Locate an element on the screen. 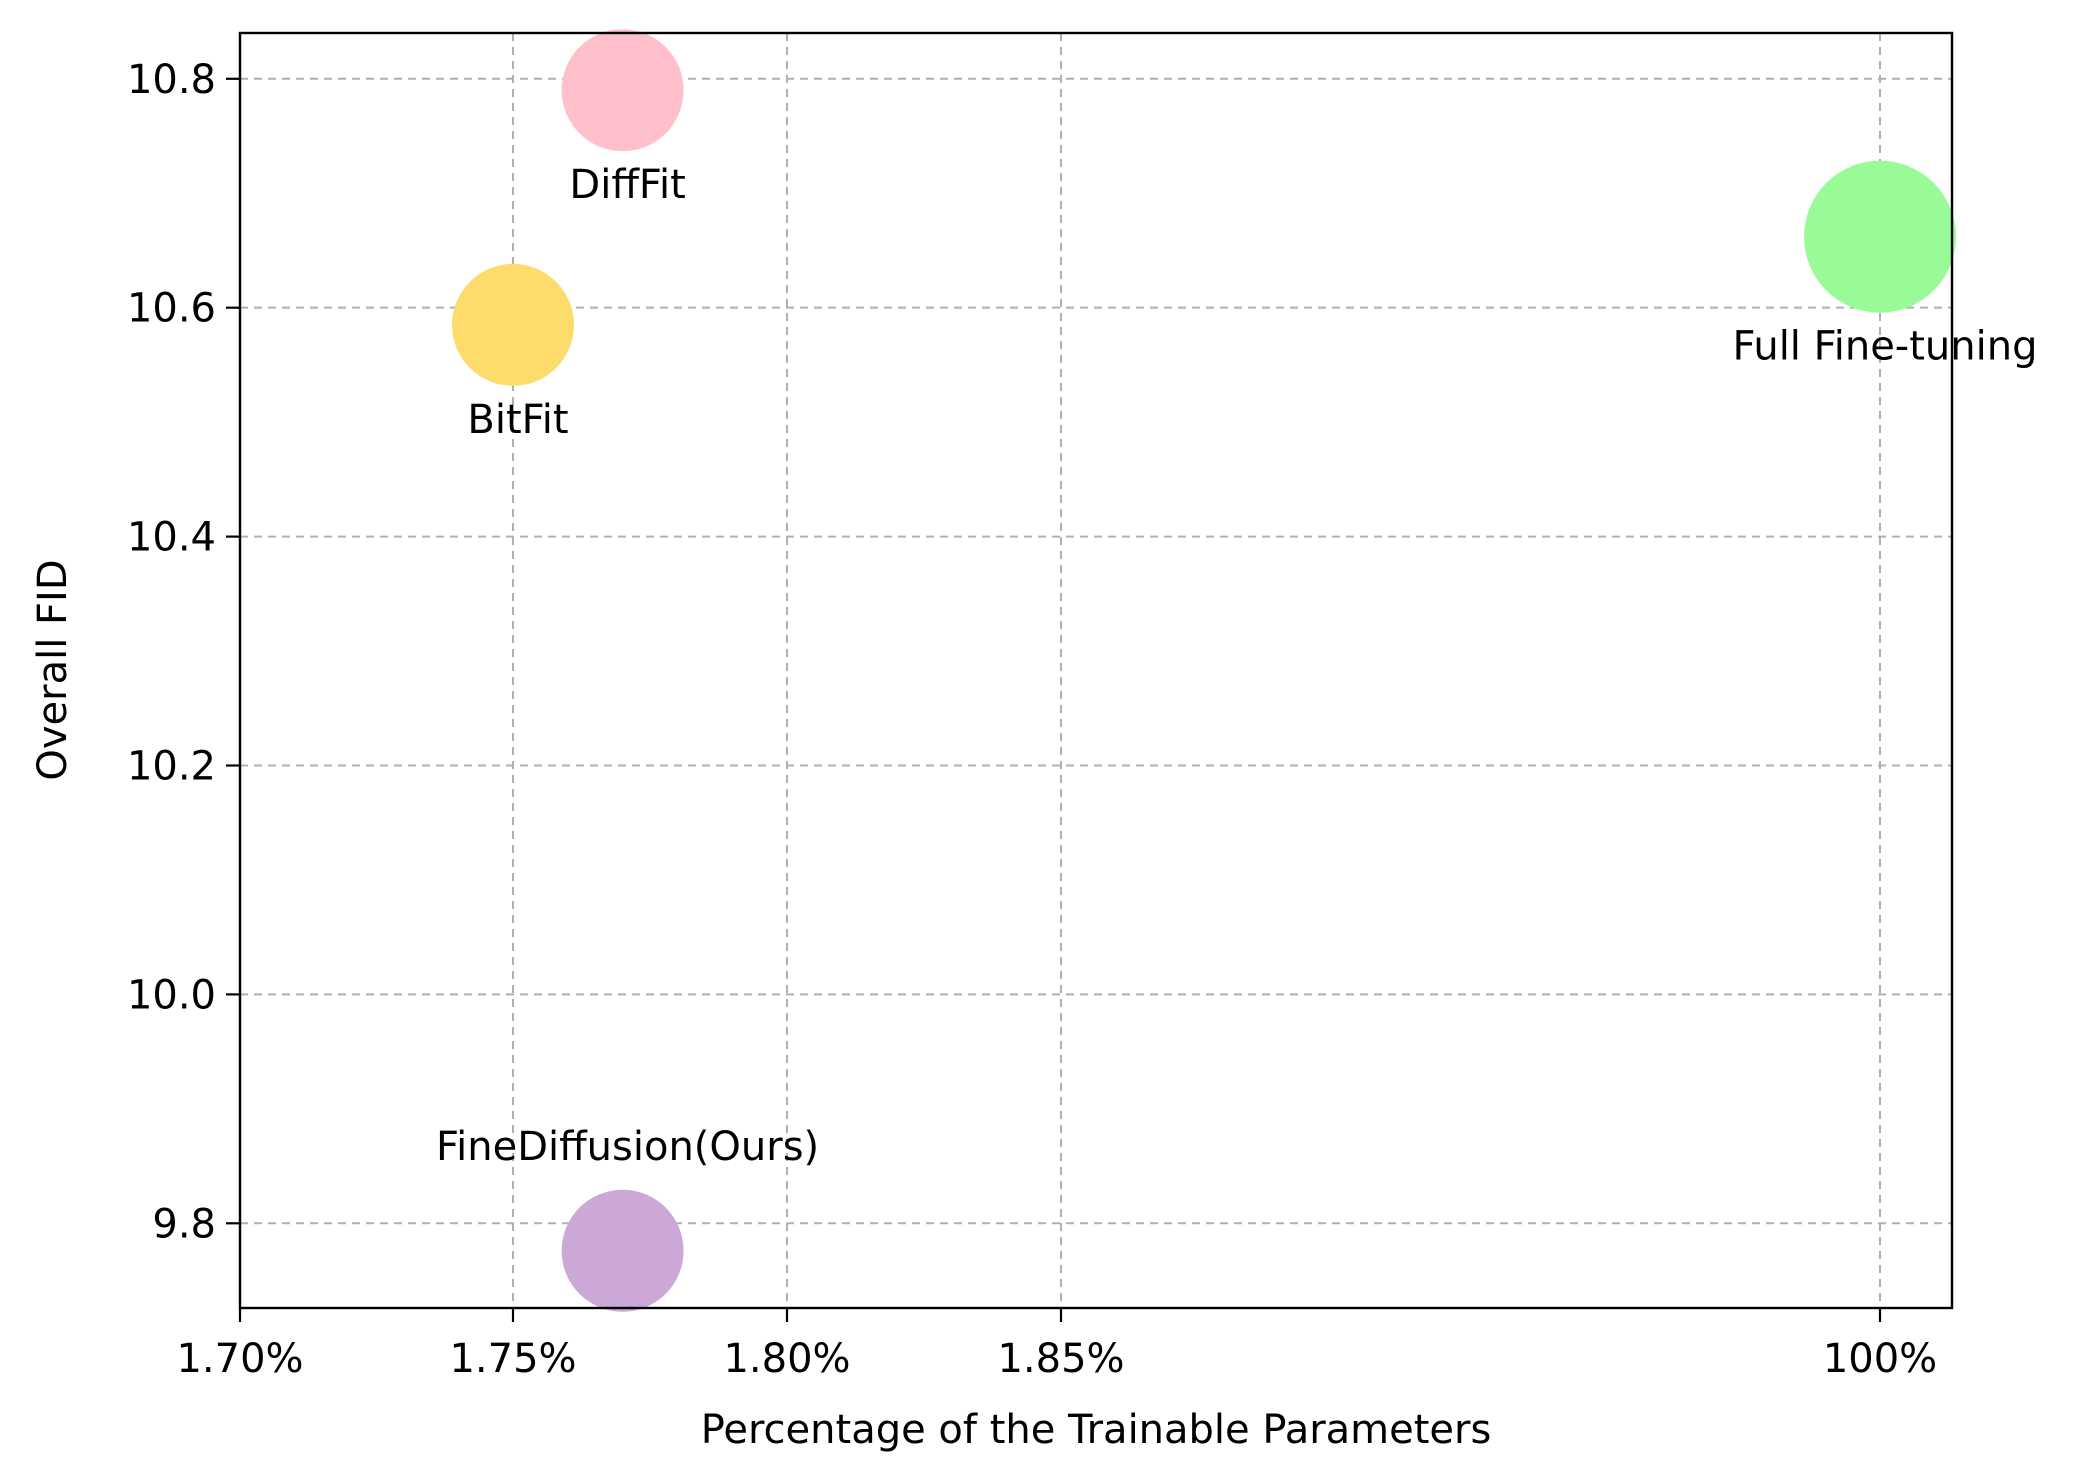 The height and width of the screenshot is (1480, 2074). x-tick-label: 1.75% is located at coordinates (512, 1359).